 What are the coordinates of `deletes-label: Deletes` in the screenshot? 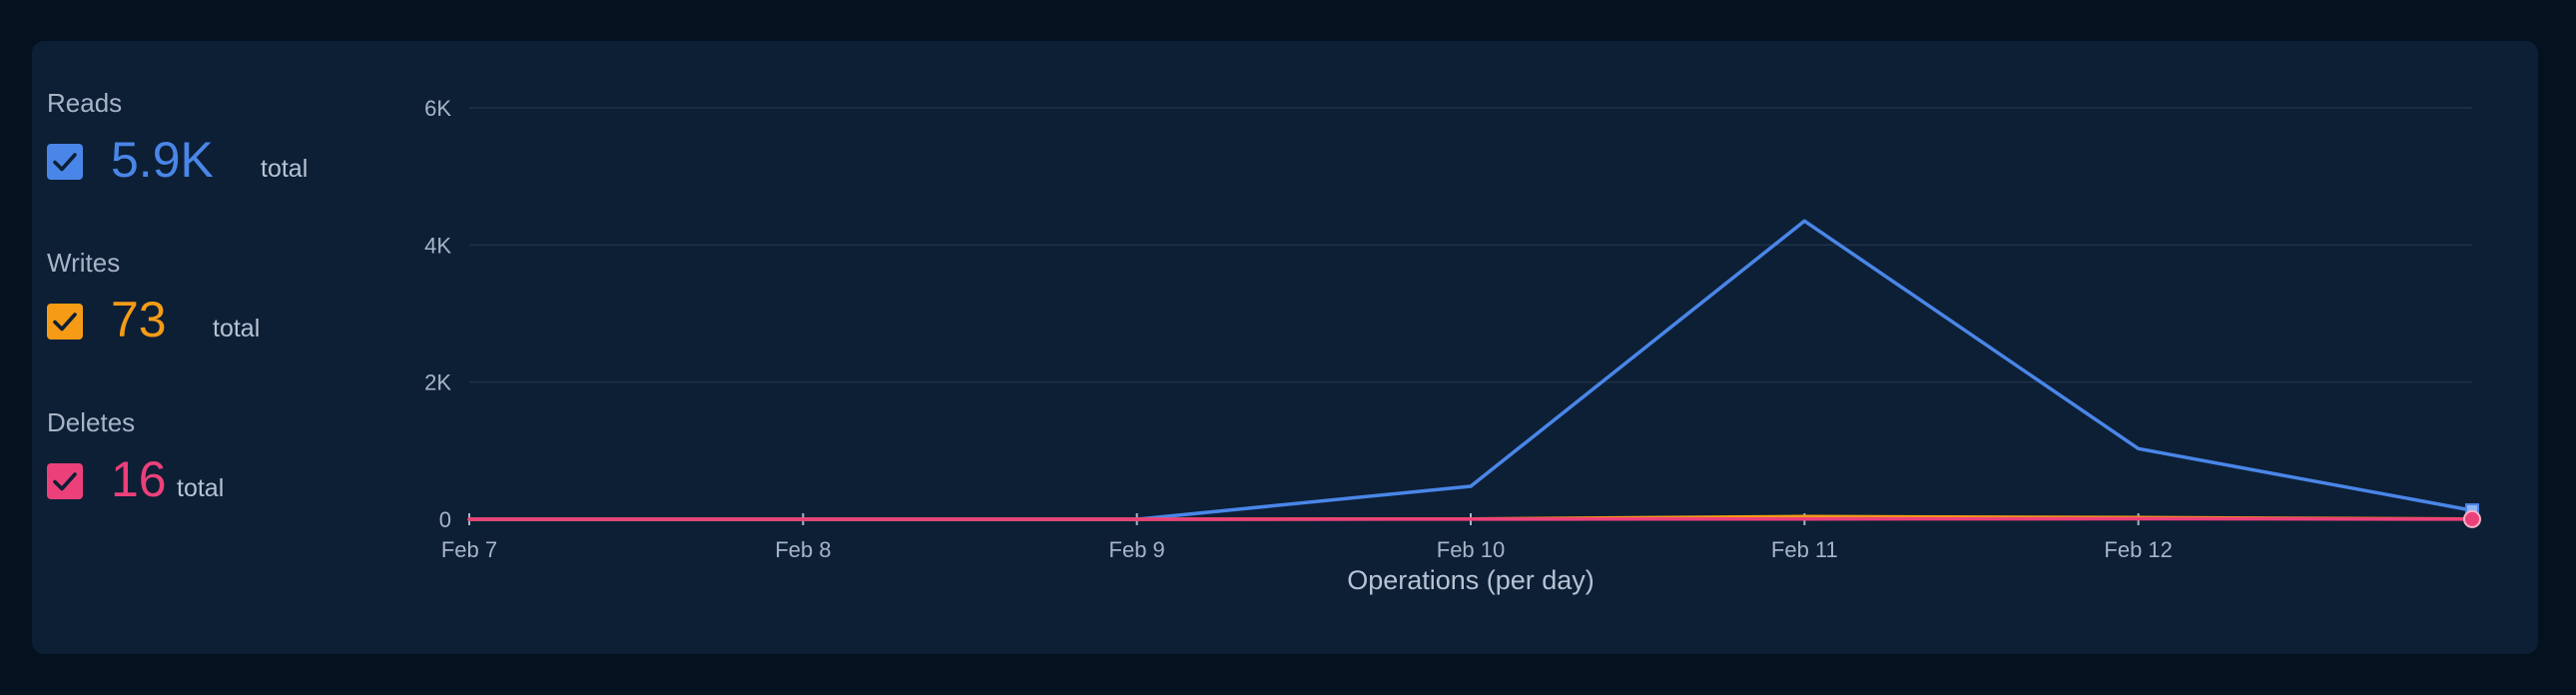 It's located at (91, 422).